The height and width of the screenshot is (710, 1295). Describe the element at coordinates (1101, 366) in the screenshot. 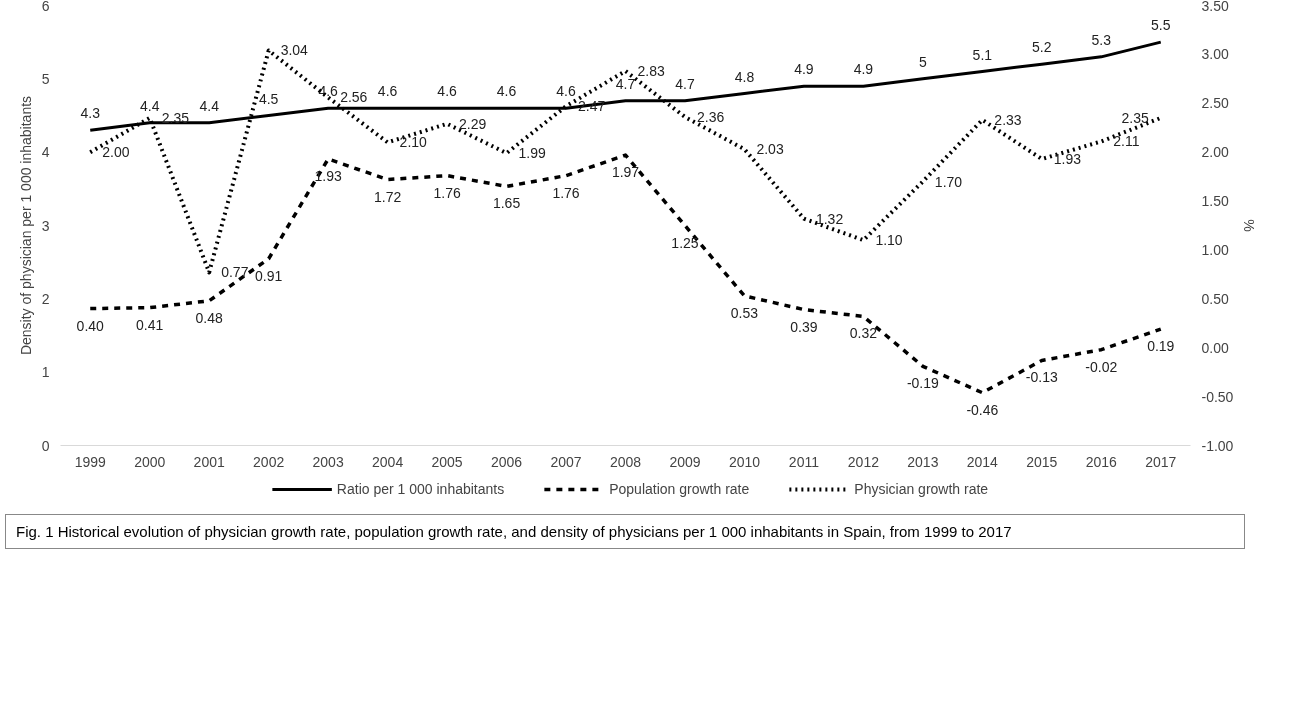

I see `data-label: -0.02` at that location.